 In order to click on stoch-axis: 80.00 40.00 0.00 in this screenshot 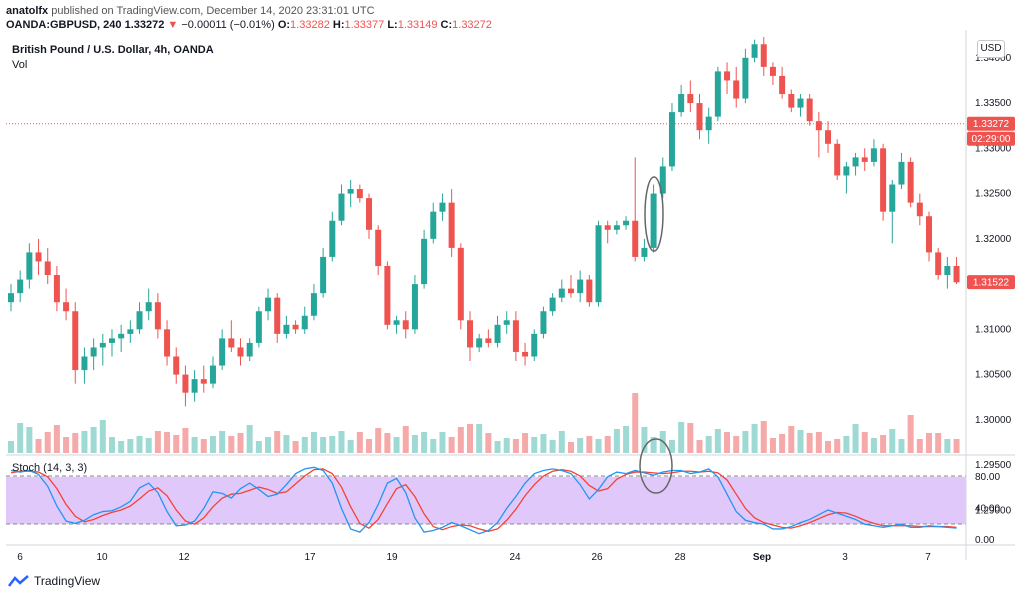, I will do `click(987, 509)`.